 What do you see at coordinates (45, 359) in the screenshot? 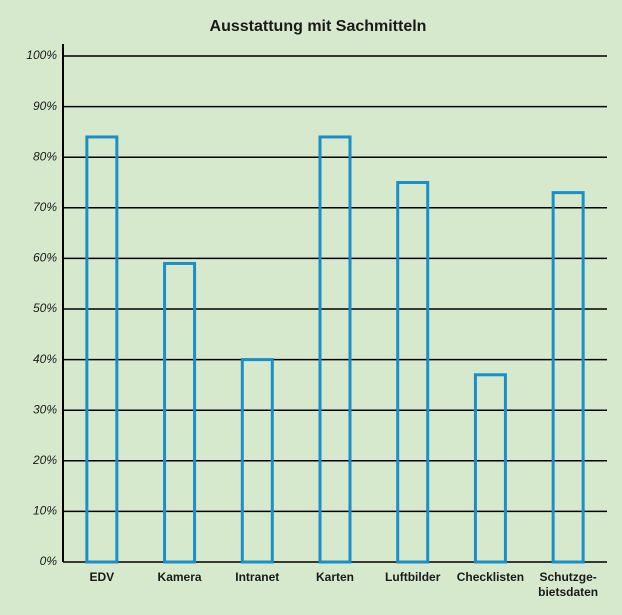
I see `y-tick-label: 40%` at bounding box center [45, 359].